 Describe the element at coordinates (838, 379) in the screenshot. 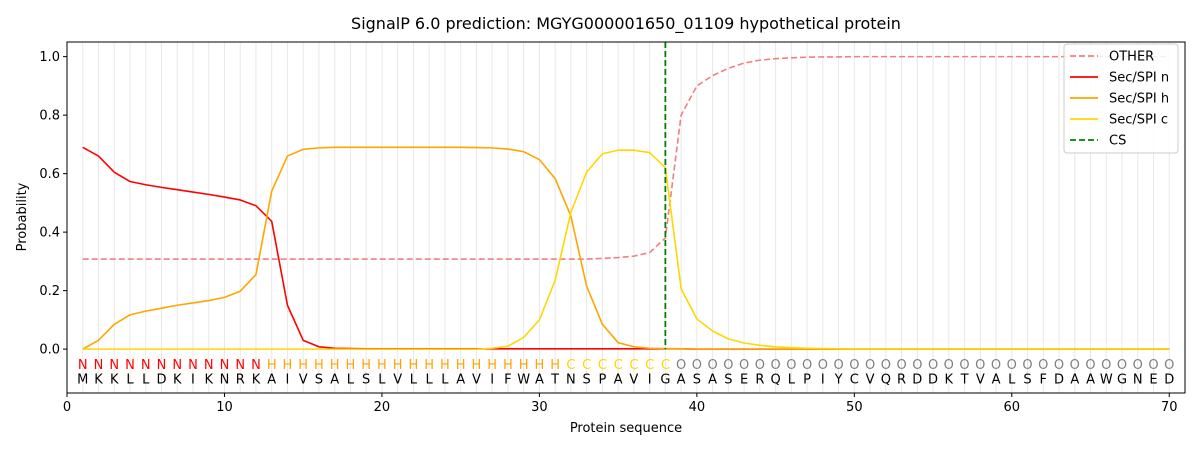

I see `residue-label: Y` at that location.